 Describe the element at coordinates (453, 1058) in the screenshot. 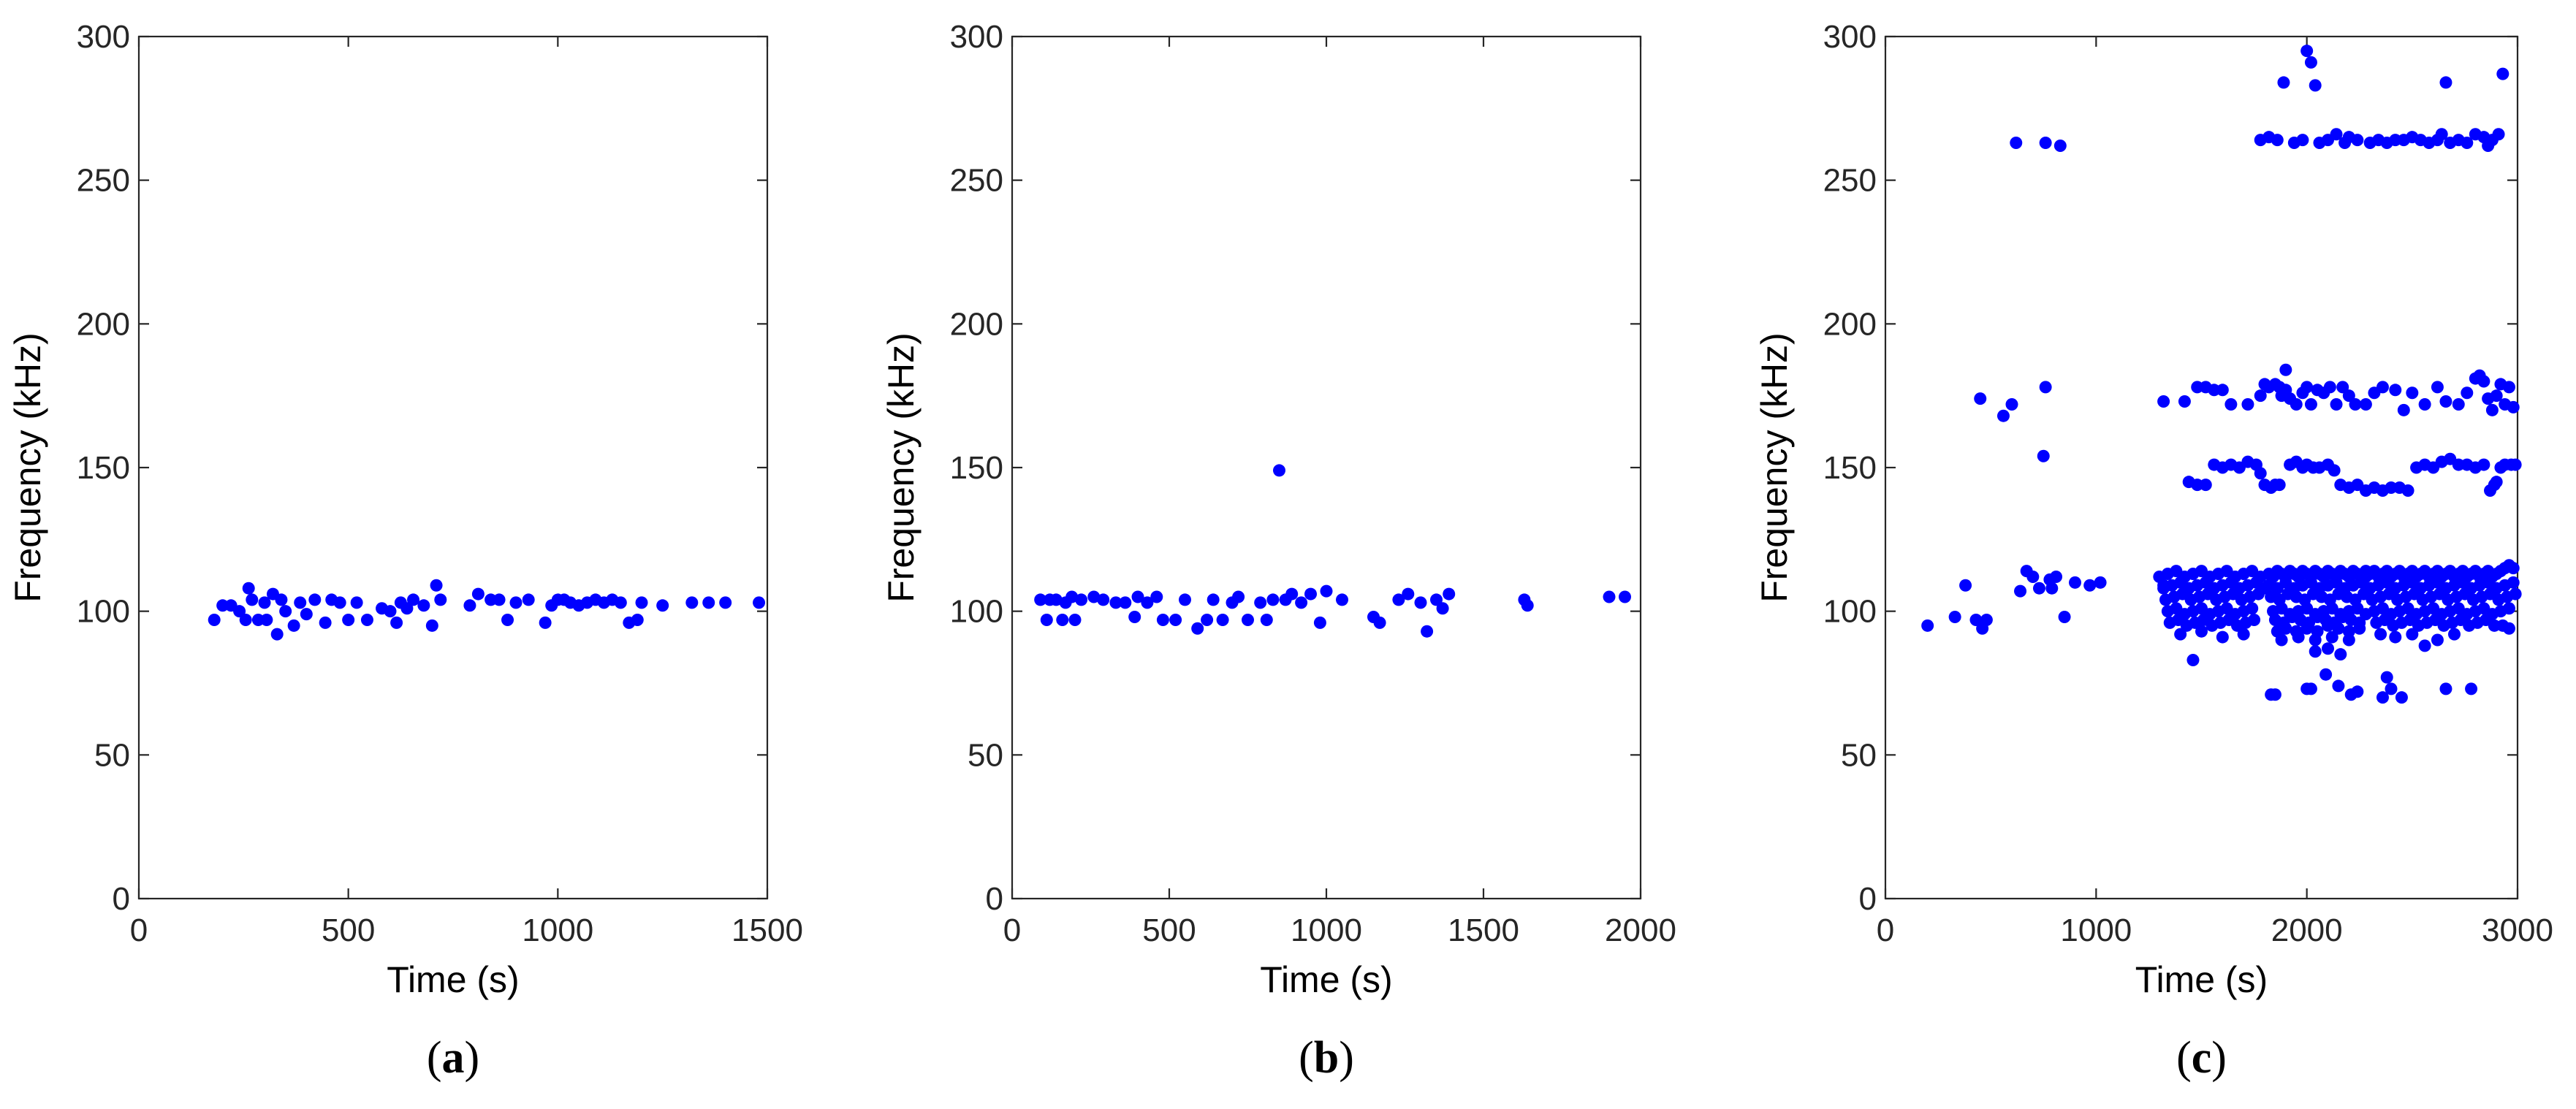

I see `panel-letter: a` at that location.